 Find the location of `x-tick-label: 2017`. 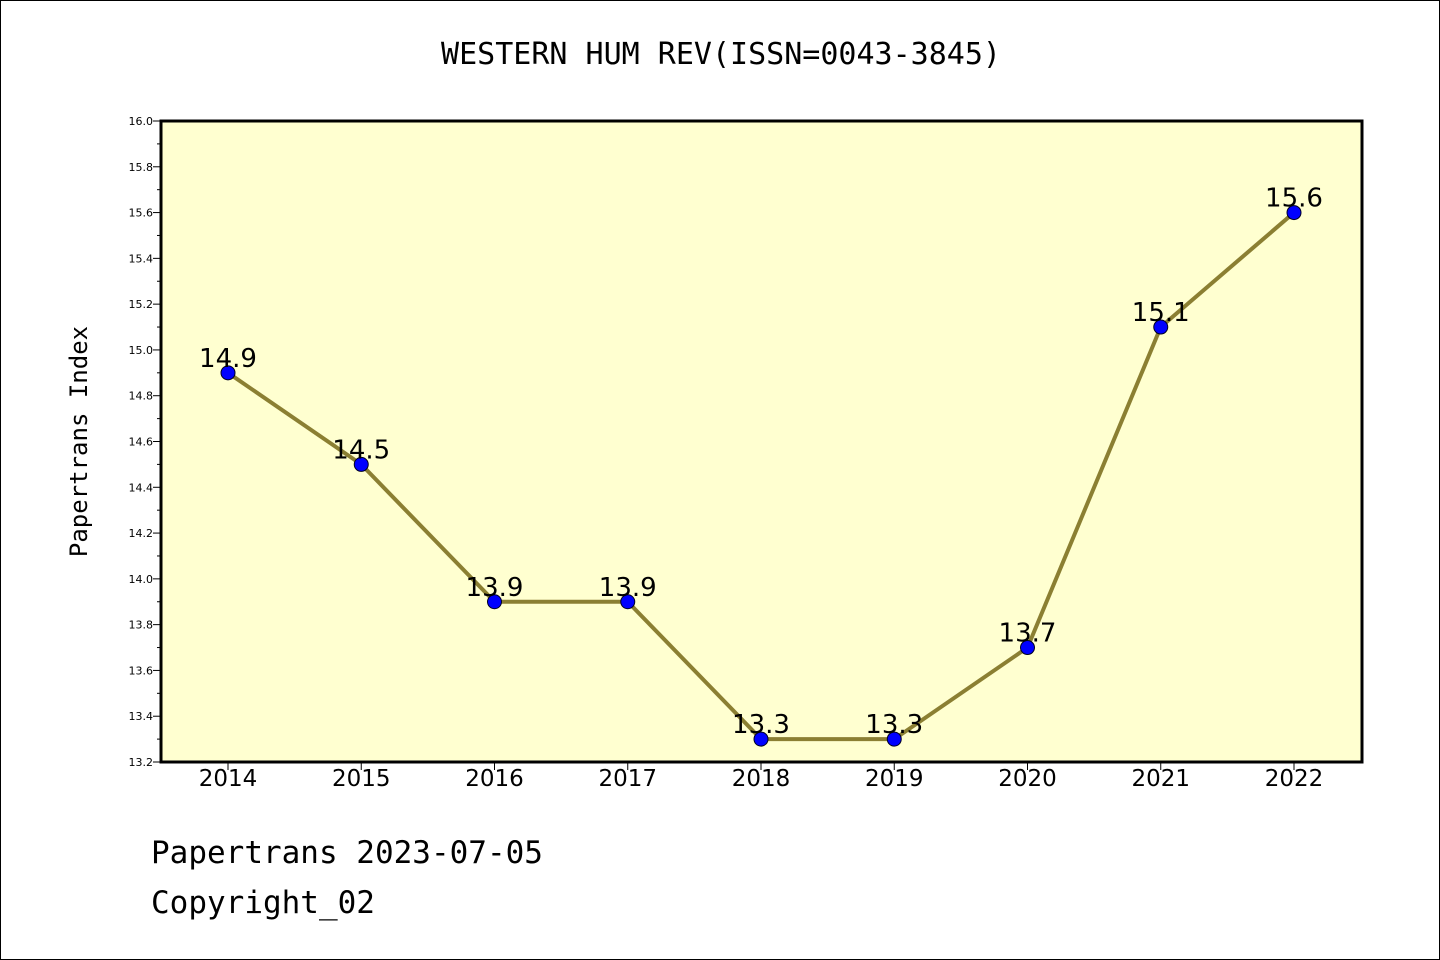

x-tick-label: 2017 is located at coordinates (627, 779).